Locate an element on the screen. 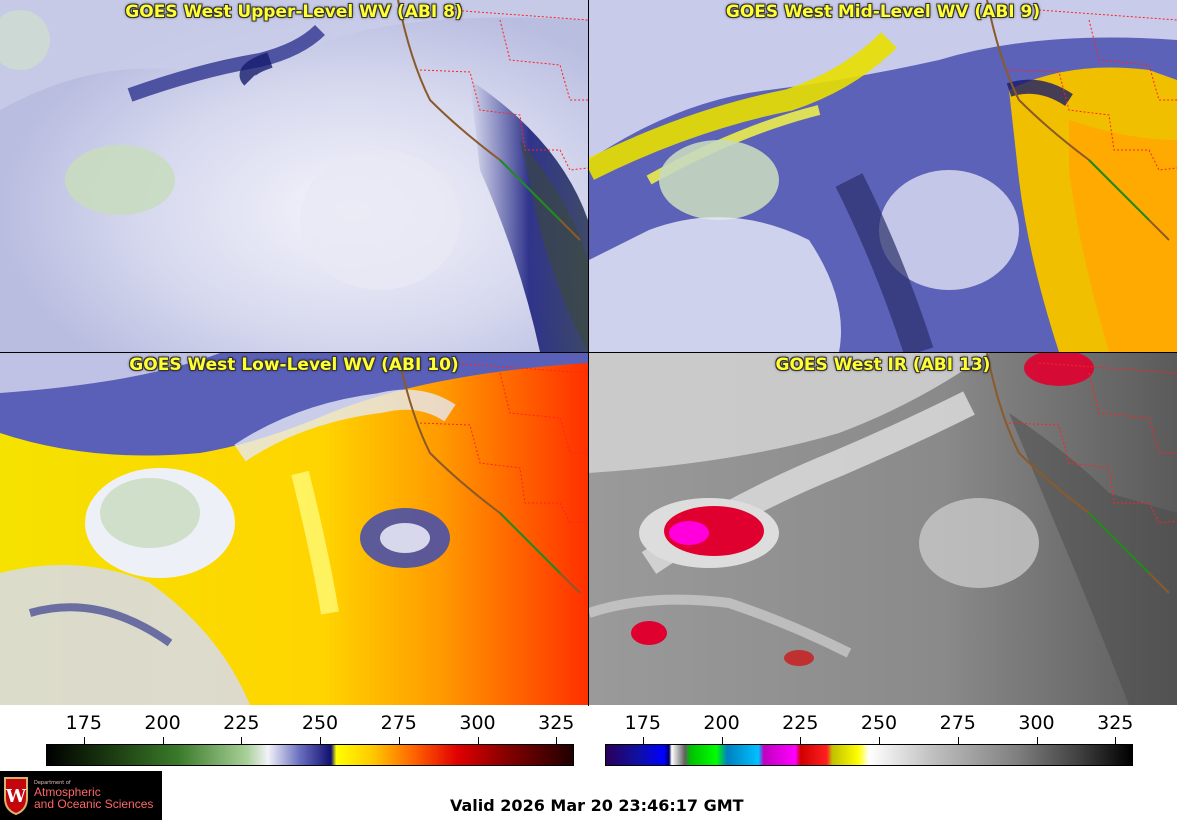 Image resolution: width=1177 pixels, height=820 pixels. wv-tick-label: 175 is located at coordinates (83, 723).